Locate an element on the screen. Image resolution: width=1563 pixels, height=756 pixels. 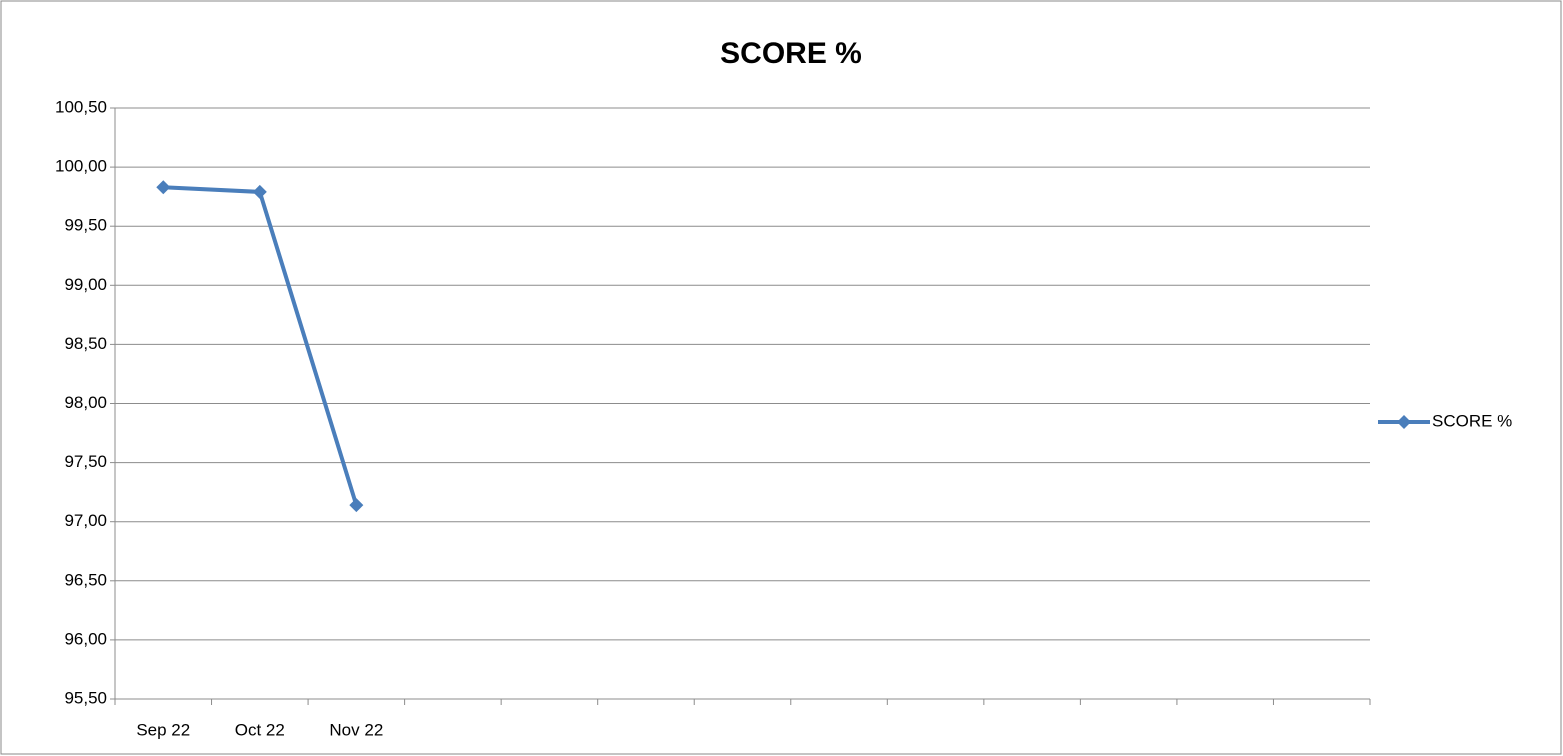
y-tick-label: 98,00 is located at coordinates (85, 402).